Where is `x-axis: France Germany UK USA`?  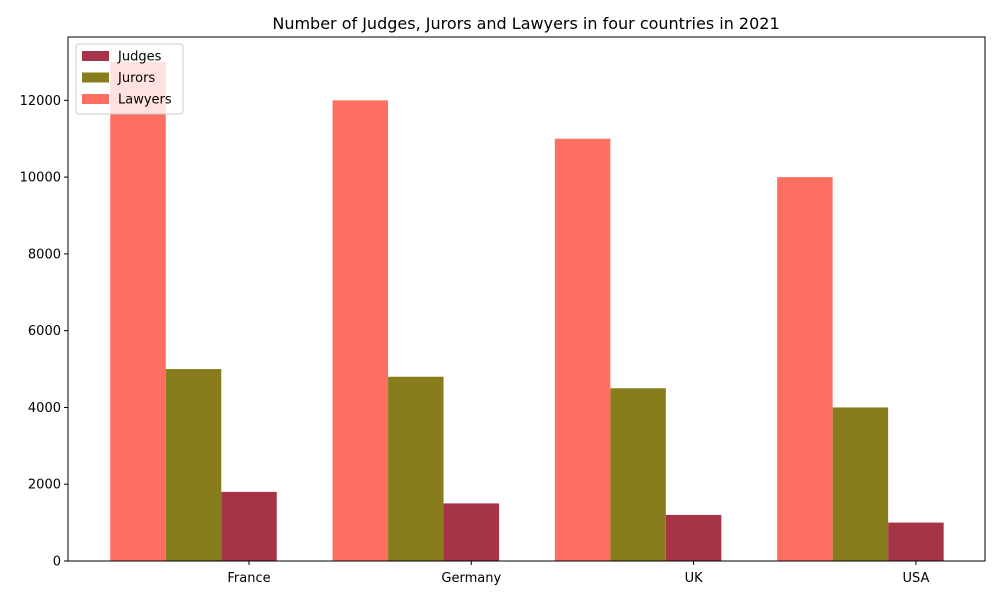
x-axis: France Germany UK USA is located at coordinates (578, 573).